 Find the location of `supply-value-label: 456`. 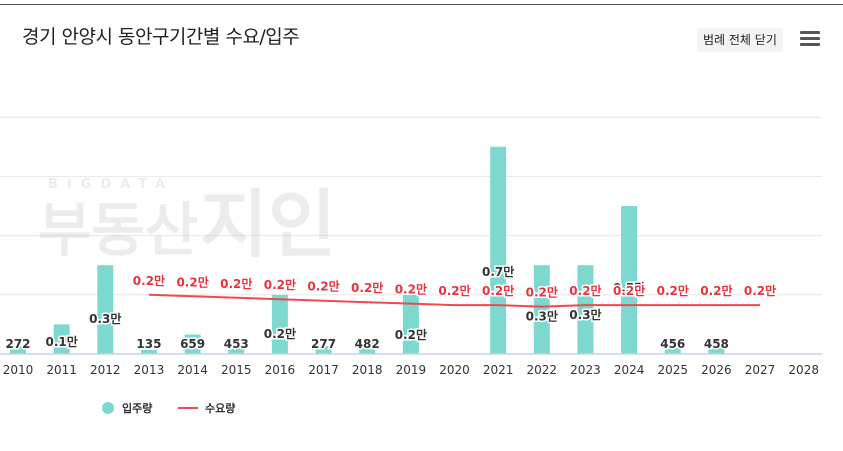

supply-value-label: 456 is located at coordinates (672, 344).